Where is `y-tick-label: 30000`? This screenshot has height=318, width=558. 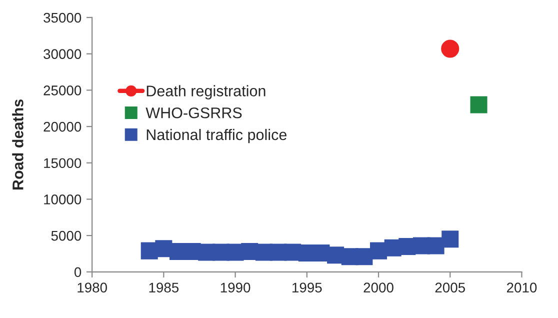 y-tick-label: 30000 is located at coordinates (63, 54).